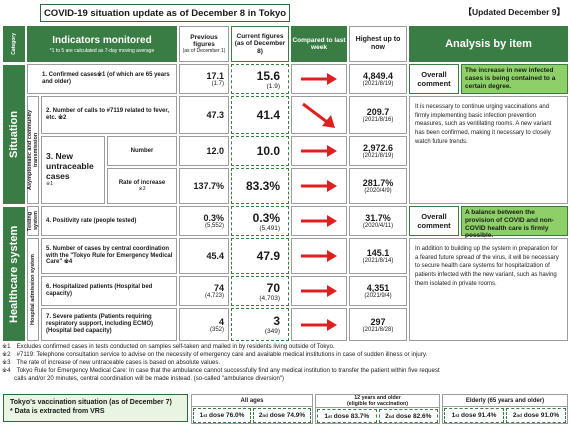  I want to click on previous-value-8-main: 4, so click(221, 321).